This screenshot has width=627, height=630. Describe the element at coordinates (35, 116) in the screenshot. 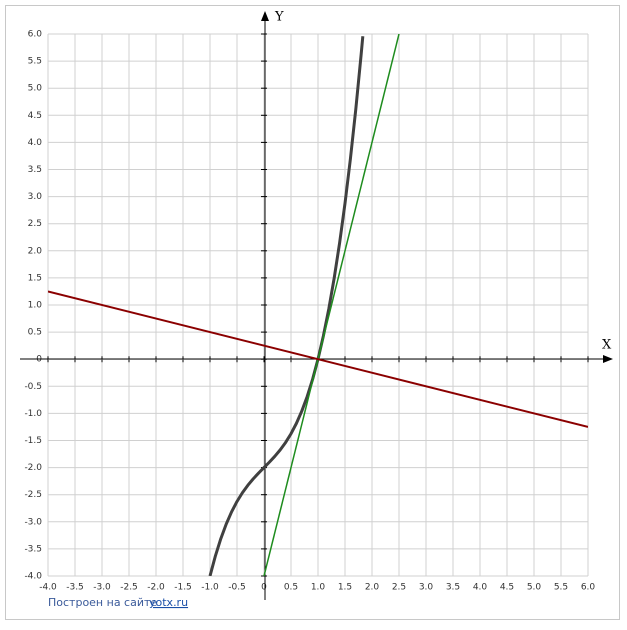

I see `y-tick-label: 4.5` at that location.